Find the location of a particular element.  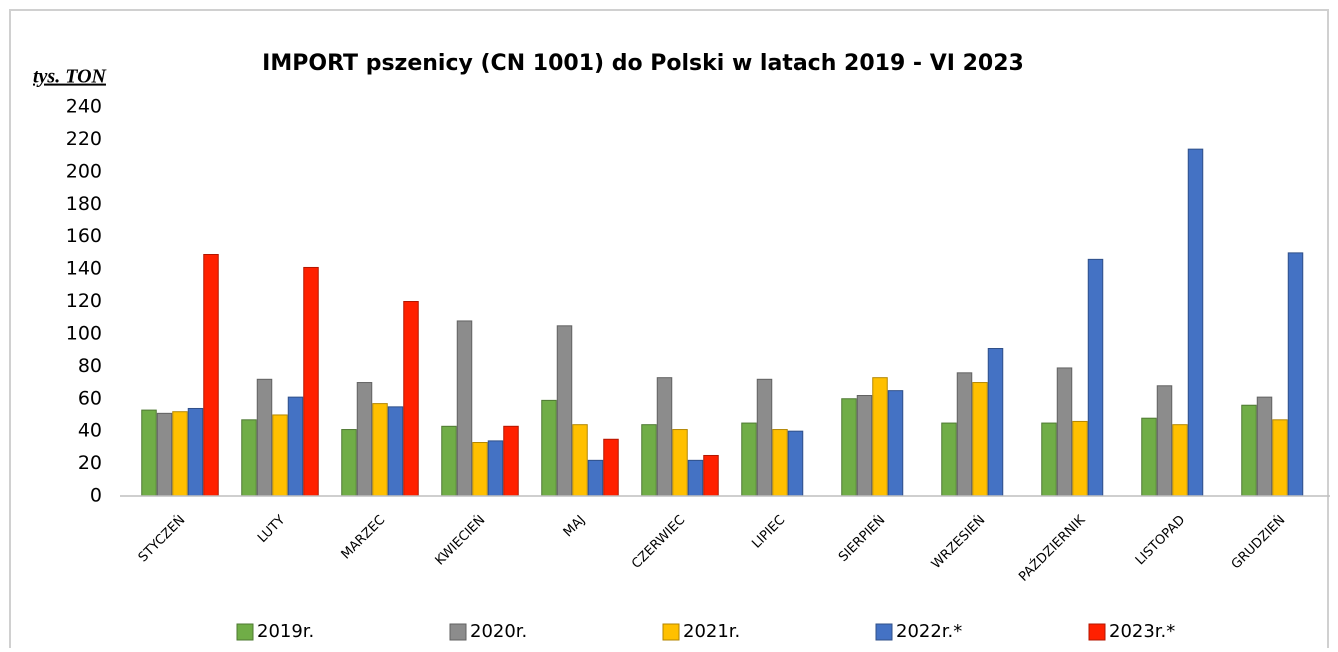

y-tick-label: 120 is located at coordinates (84, 301).